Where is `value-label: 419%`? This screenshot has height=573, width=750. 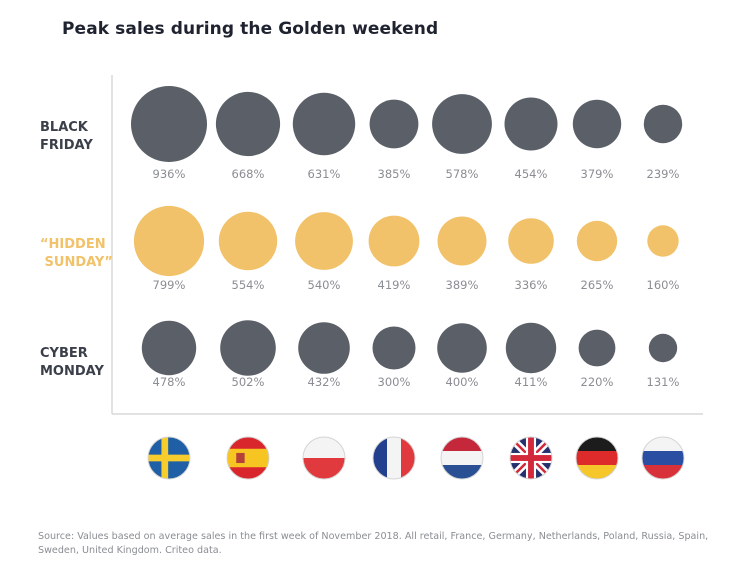
value-label: 419% is located at coordinates (394, 285).